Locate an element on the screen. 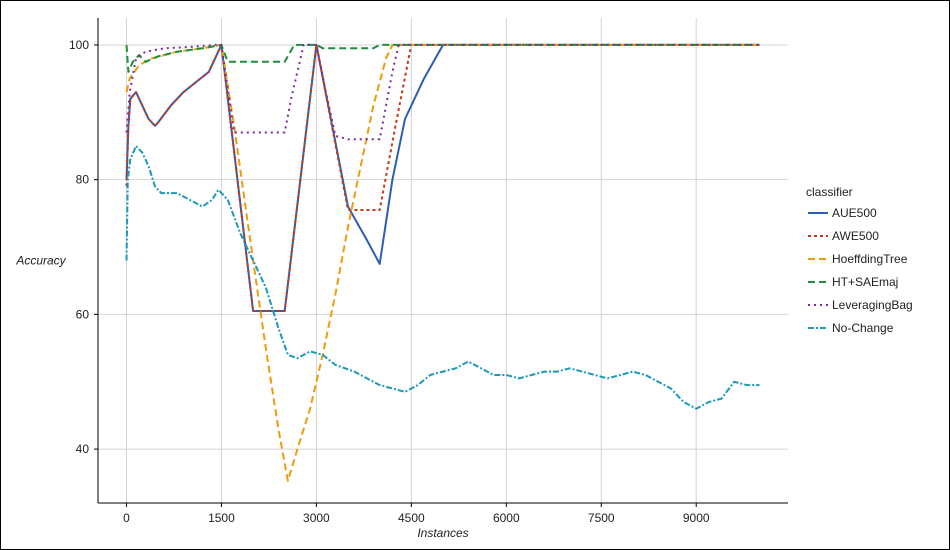 Image resolution: width=950 pixels, height=550 pixels. legend-label: HoeffdingTree is located at coordinates (870, 259).